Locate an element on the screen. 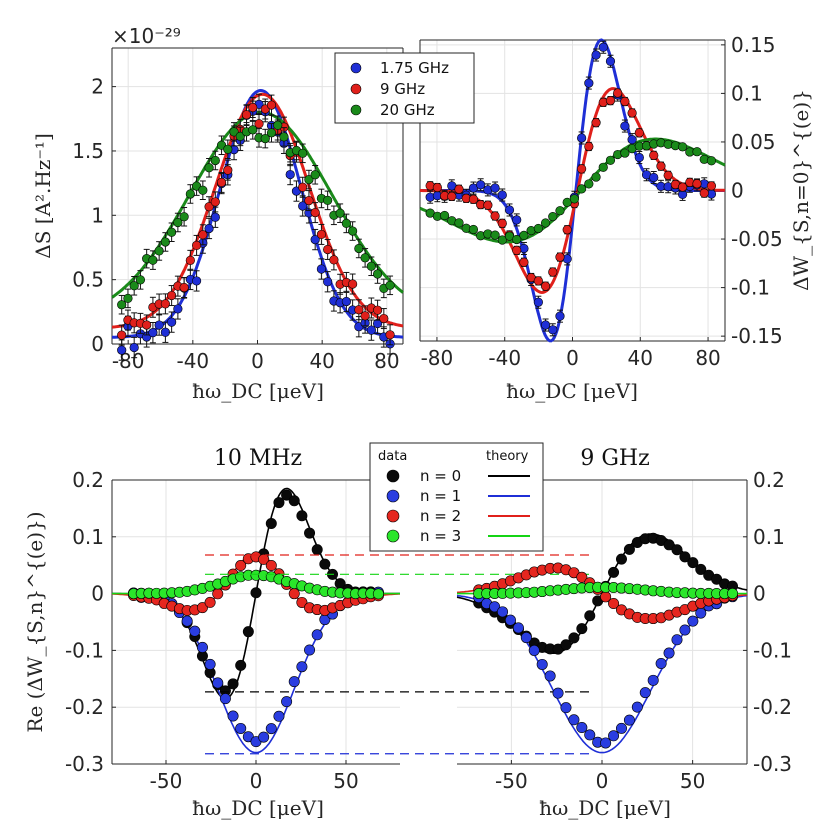 The image size is (830, 830). legend: data theory n = 0 n = 1 n = 2 n = 3 is located at coordinates (456, 497).